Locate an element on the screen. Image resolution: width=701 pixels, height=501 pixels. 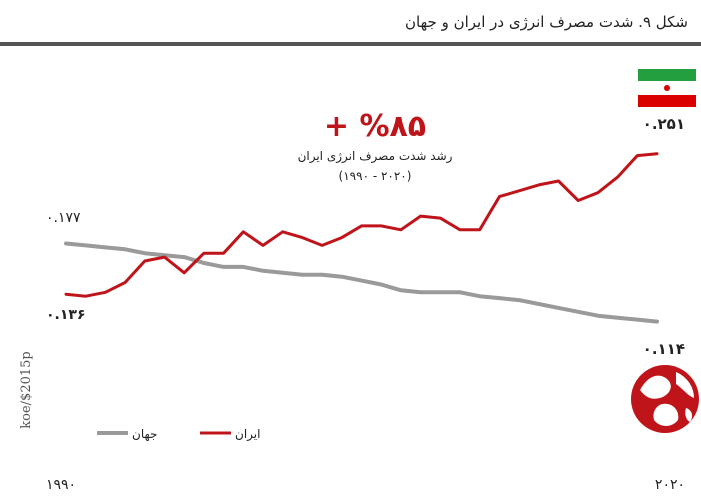
iran-start-value-label: ۰.۱۳۶ is located at coordinates (66, 315).